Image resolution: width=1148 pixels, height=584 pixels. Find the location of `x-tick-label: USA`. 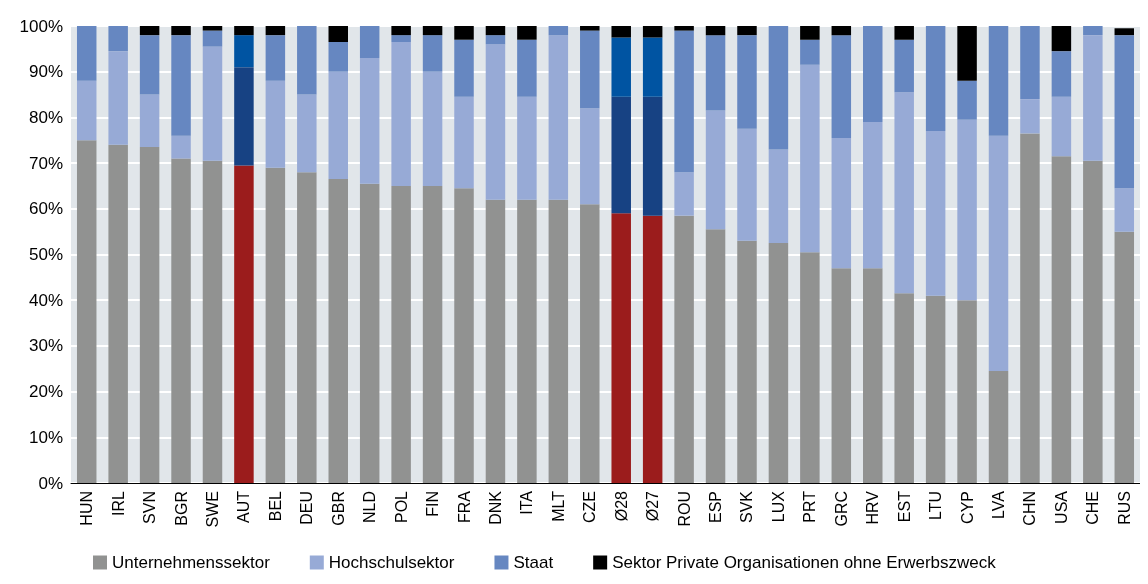

x-tick-label: USA is located at coordinates (1061, 507).